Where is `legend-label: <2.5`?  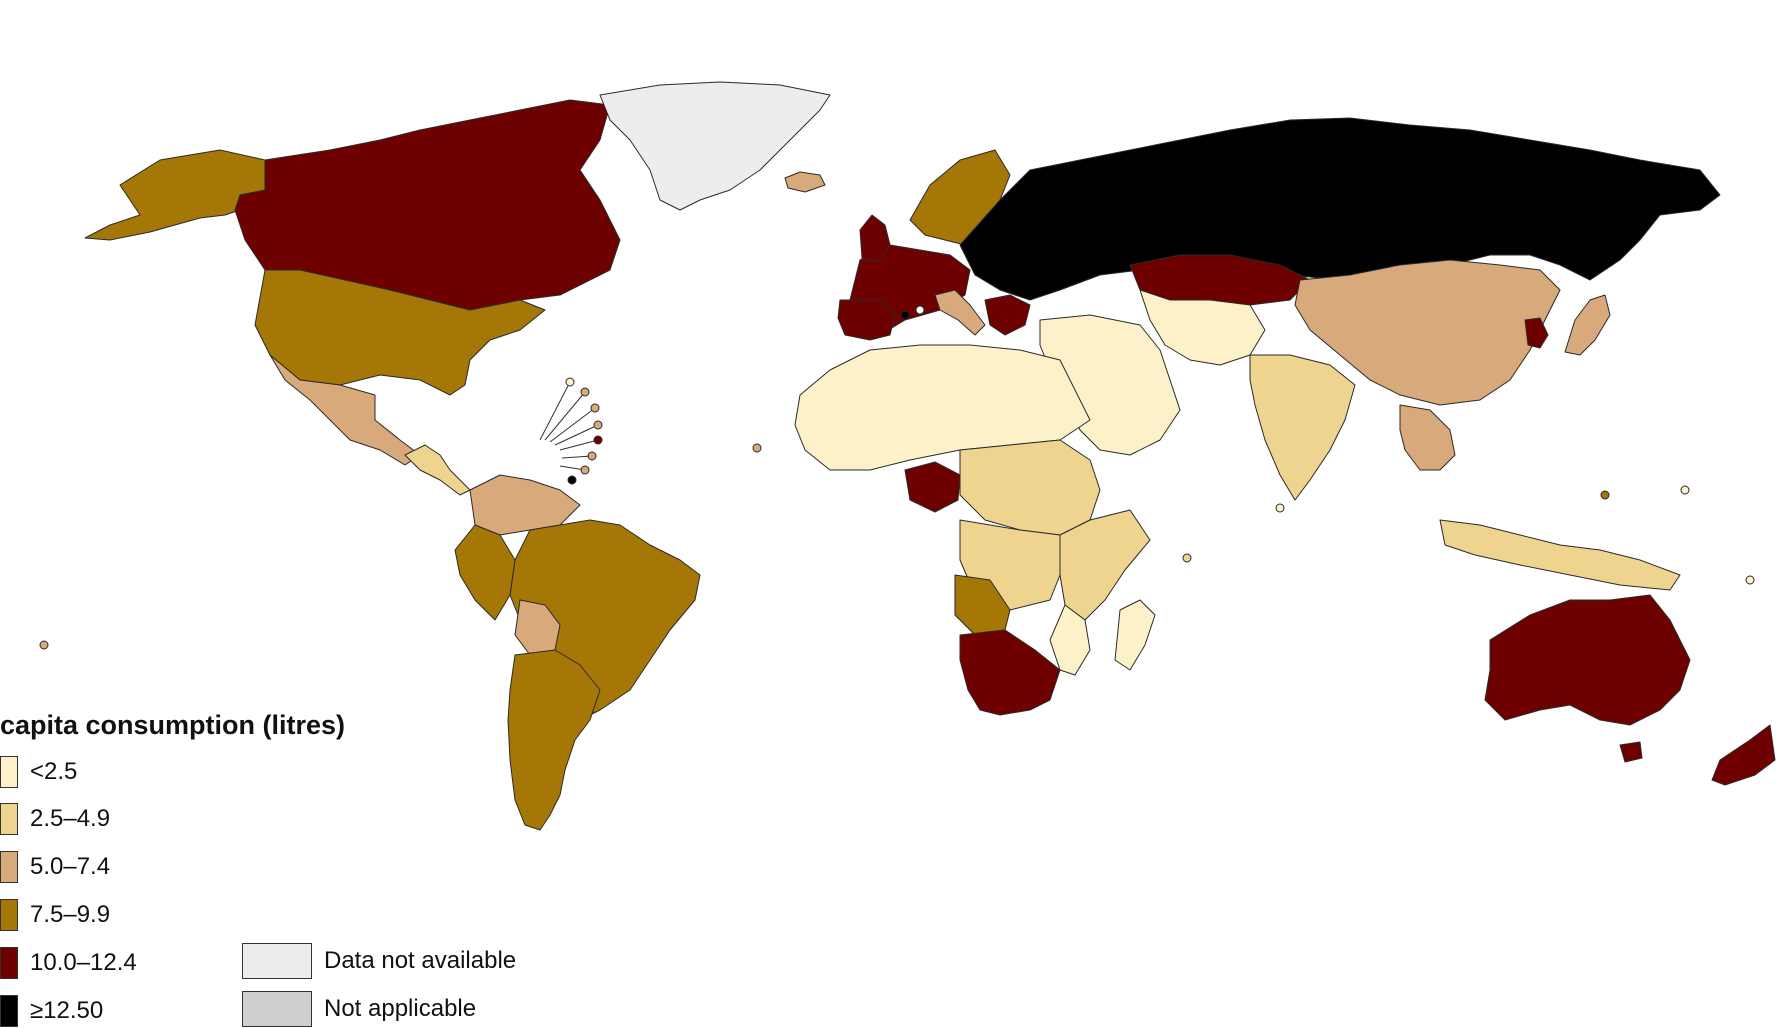
legend-label: <2.5 is located at coordinates (54, 771).